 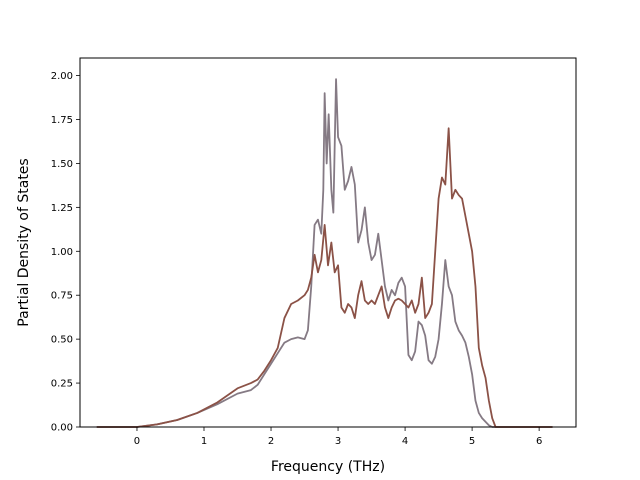 I want to click on y-tick-label: 1.75, so click(x=62, y=120).